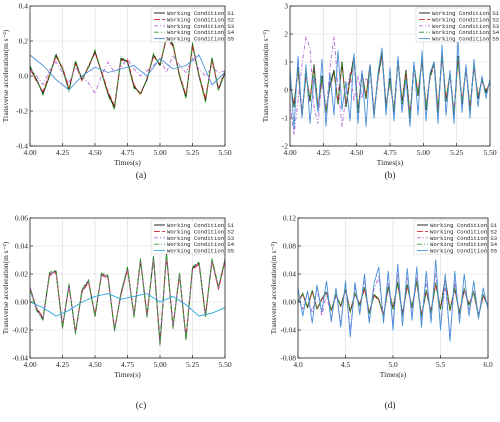  I want to click on y-tick-label: 0.4, so click(24, 6).